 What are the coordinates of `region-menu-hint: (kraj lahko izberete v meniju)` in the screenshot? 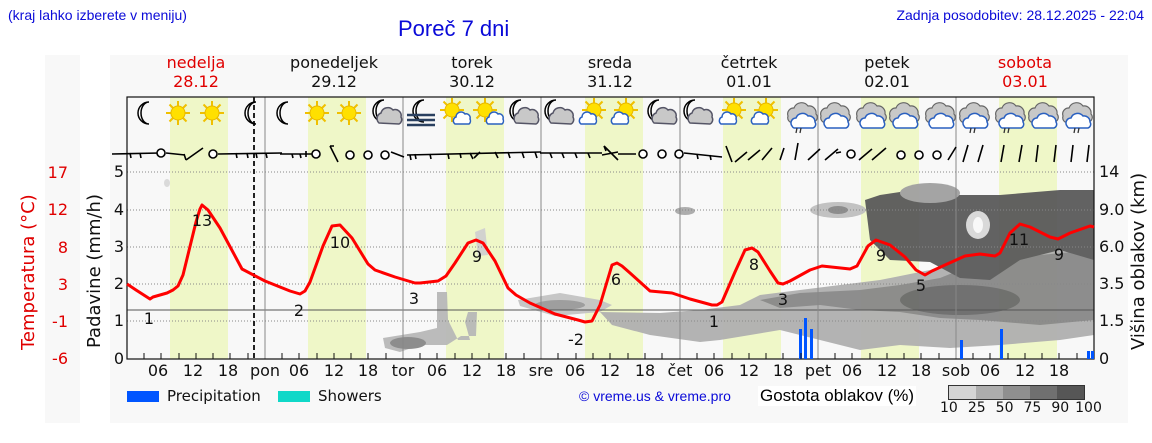 It's located at (97, 15).